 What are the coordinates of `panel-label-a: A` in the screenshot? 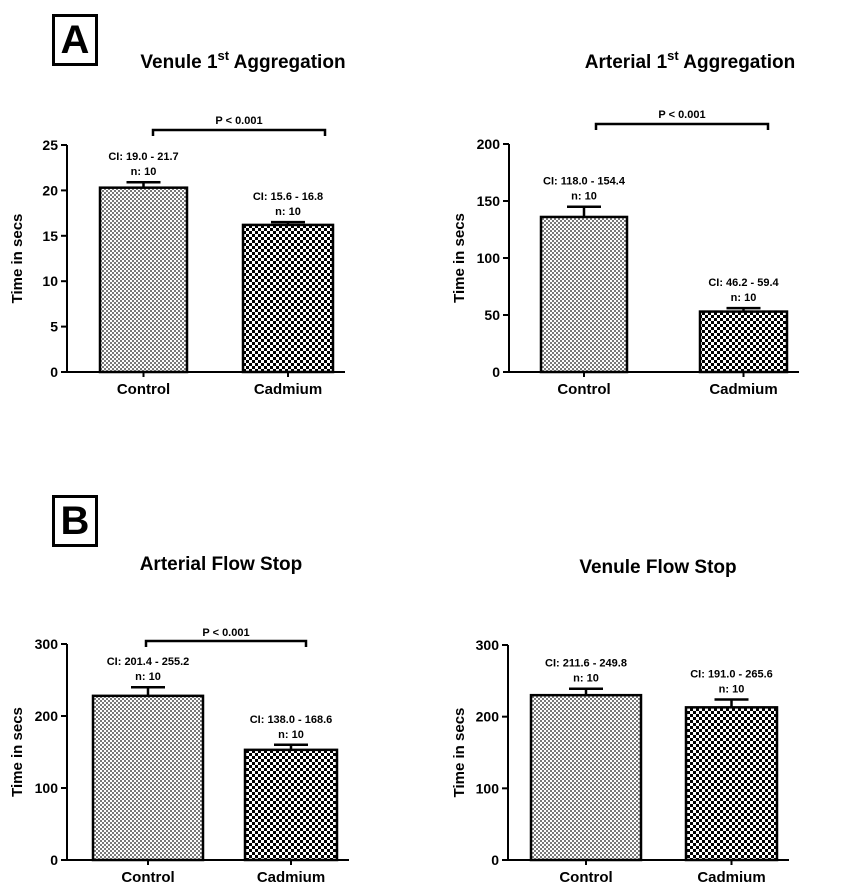 It's located at (75, 40).